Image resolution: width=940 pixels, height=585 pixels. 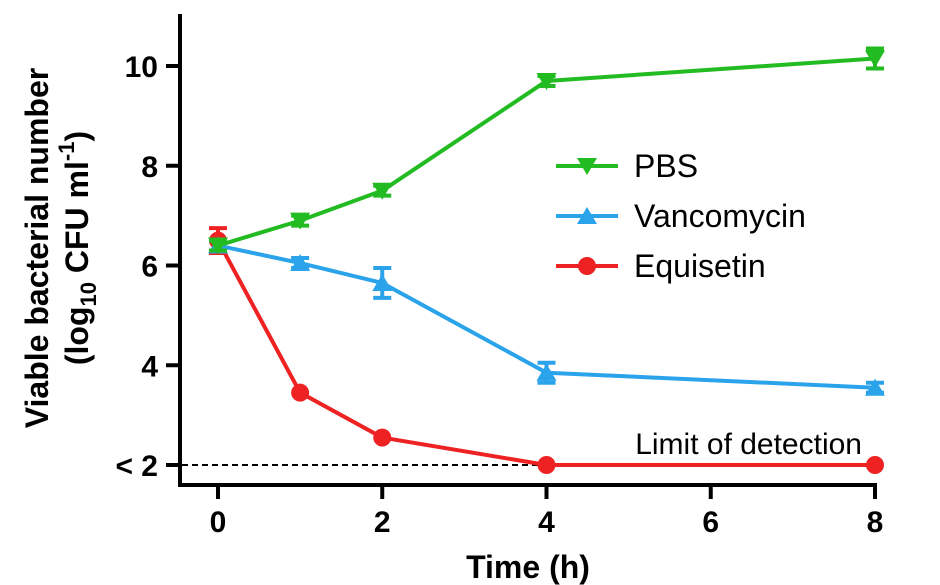 What do you see at coordinates (546, 522) in the screenshot?
I see `x-tick-label: 4` at bounding box center [546, 522].